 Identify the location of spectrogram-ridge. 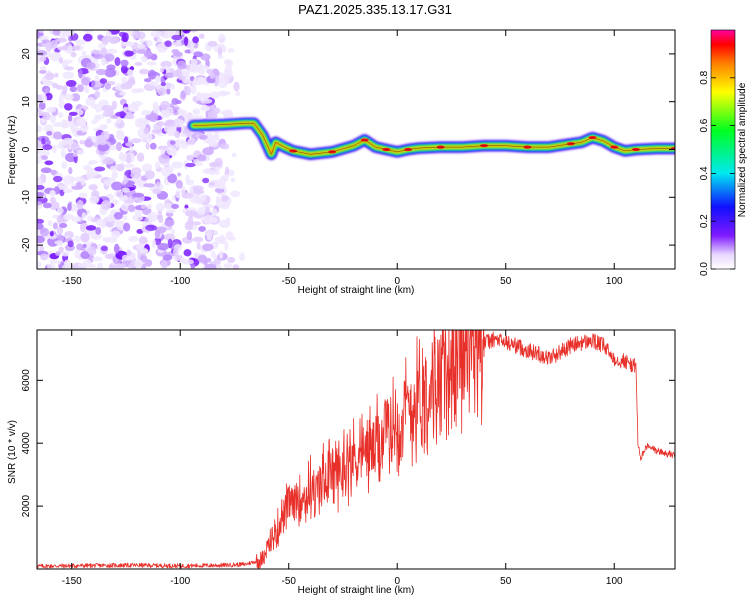
(430, 138).